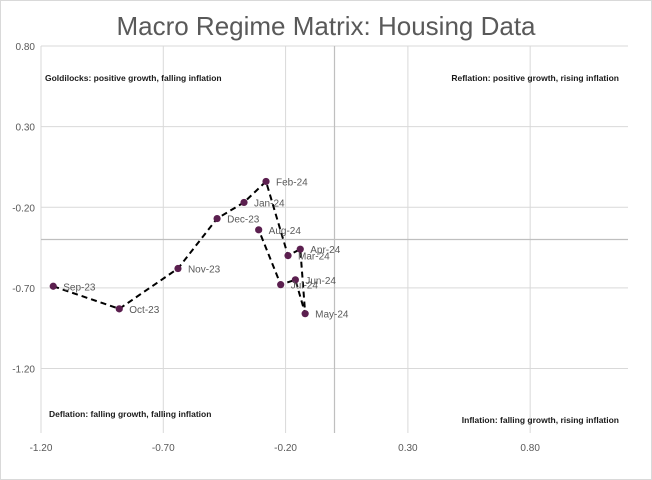 The image size is (652, 480). I want to click on data-label: Jul-24, so click(305, 286).